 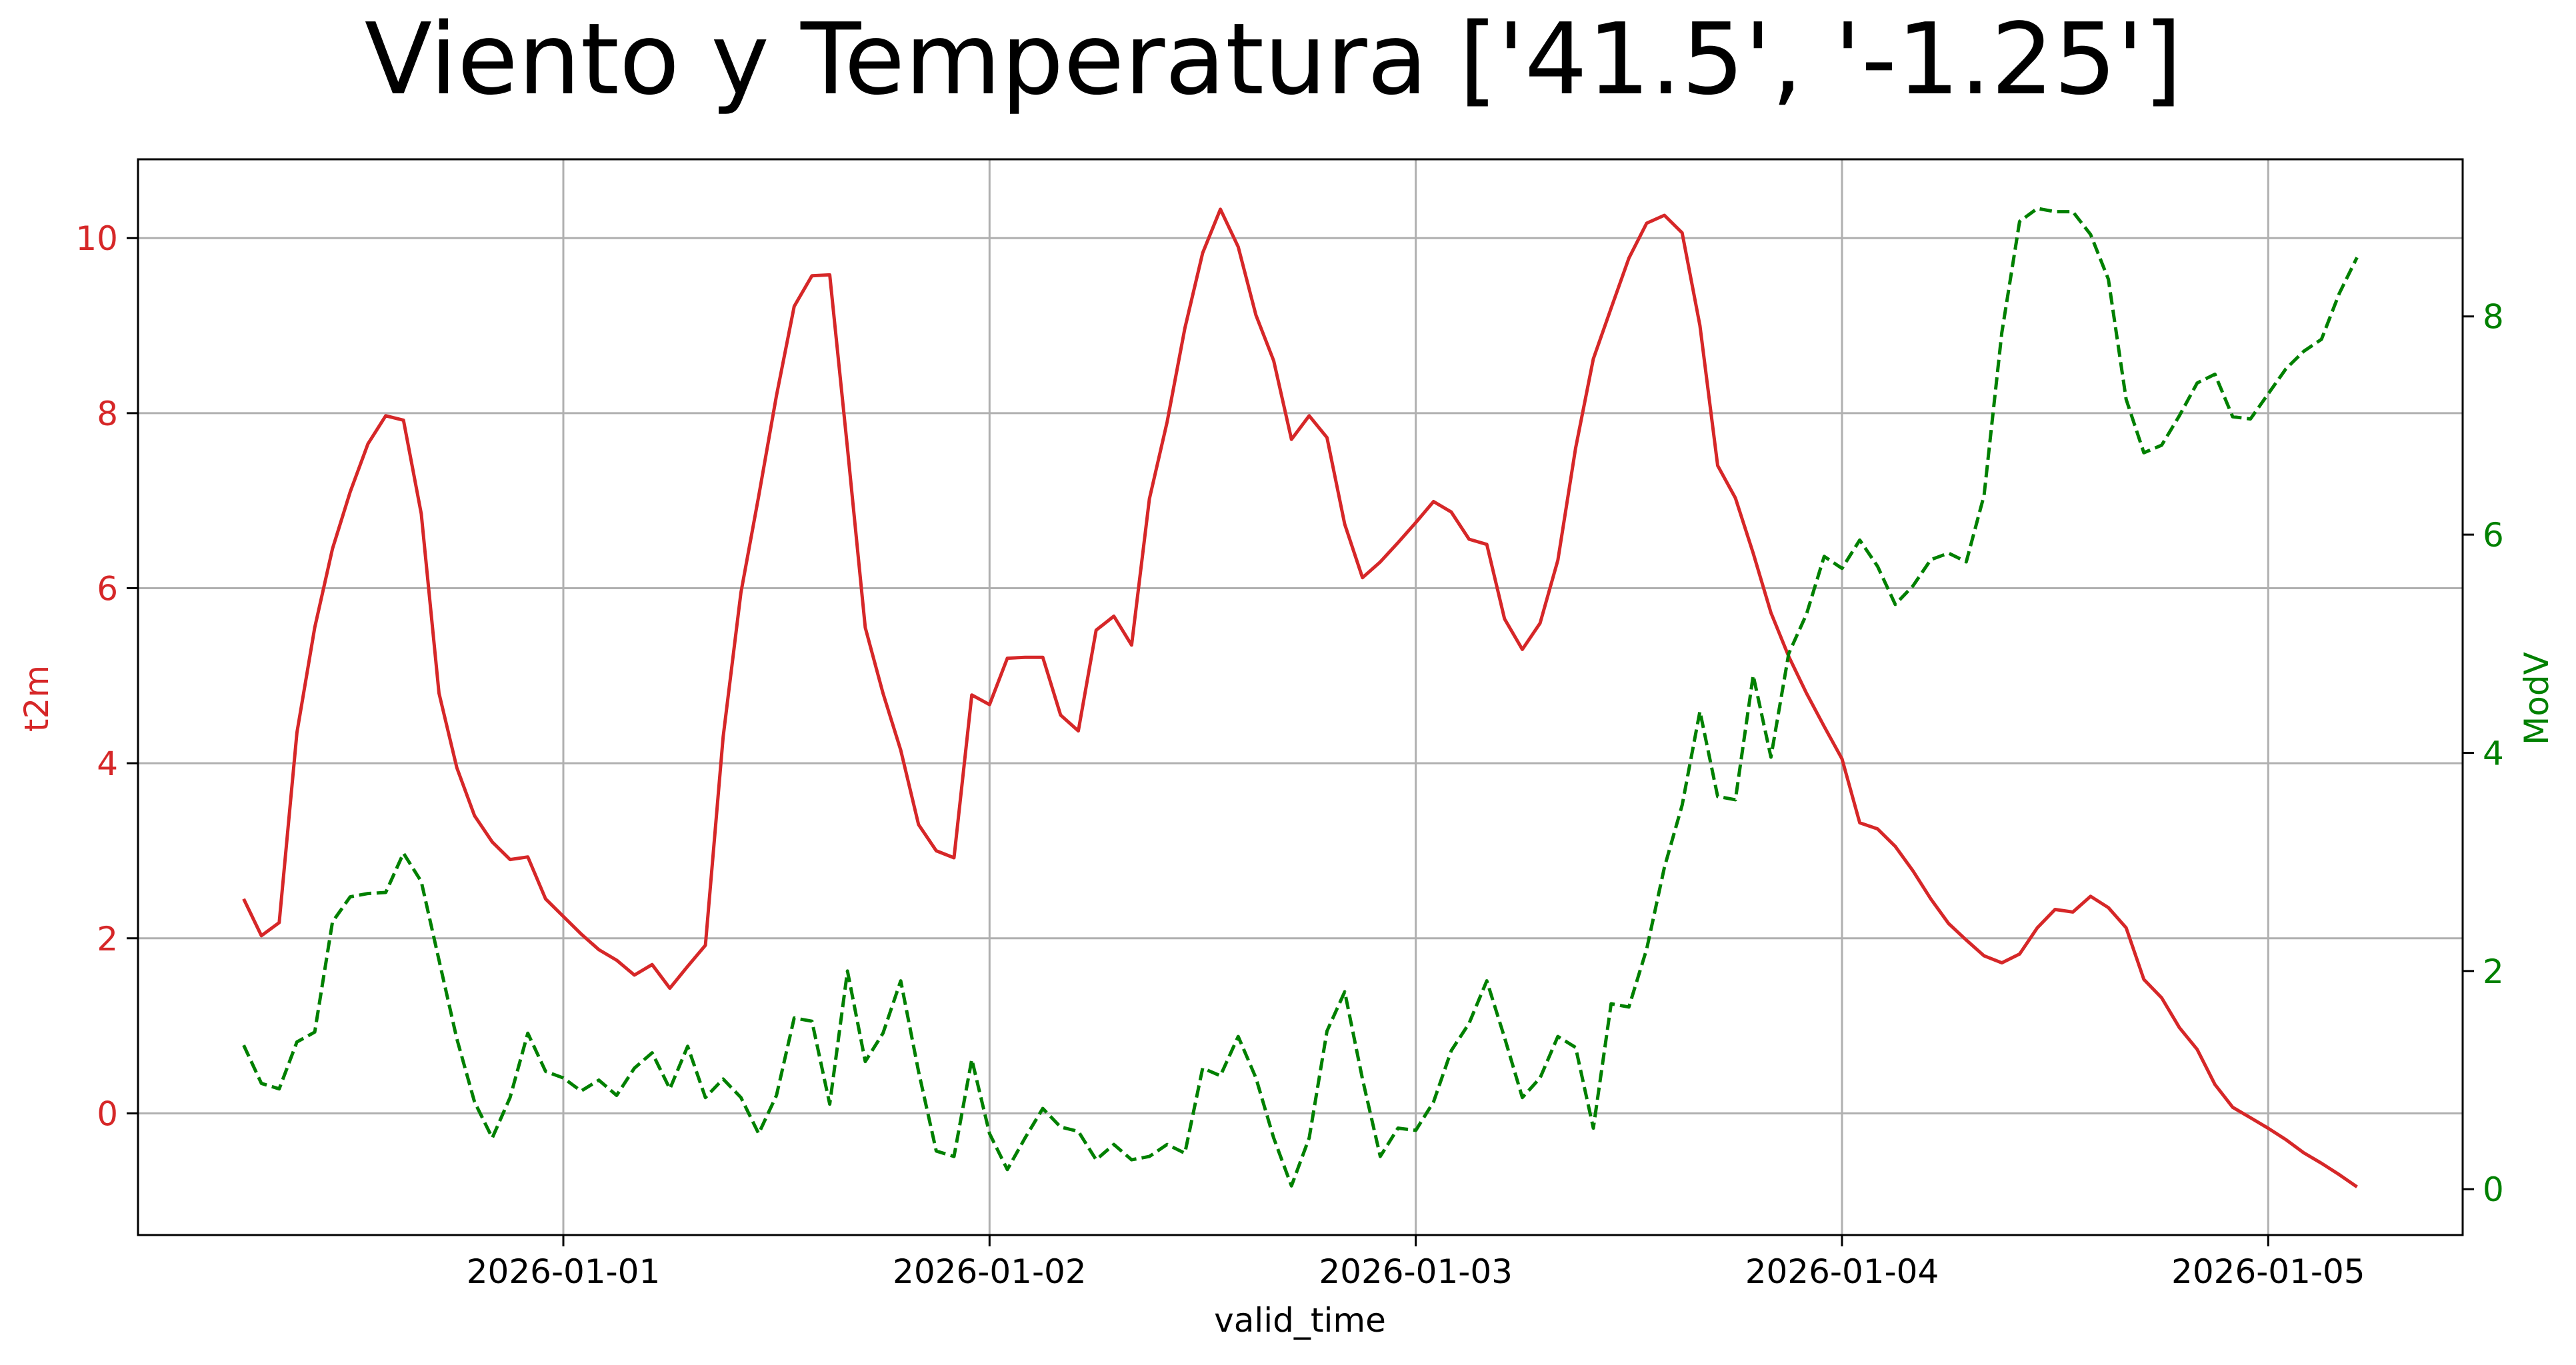 I want to click on x-tick-label: 2026-01-05, so click(x=2268, y=1271).